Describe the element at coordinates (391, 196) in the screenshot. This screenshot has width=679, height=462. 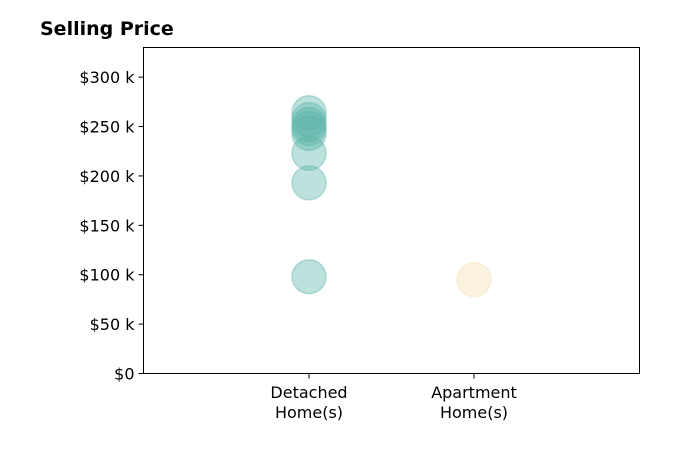
I see `data-points` at that location.